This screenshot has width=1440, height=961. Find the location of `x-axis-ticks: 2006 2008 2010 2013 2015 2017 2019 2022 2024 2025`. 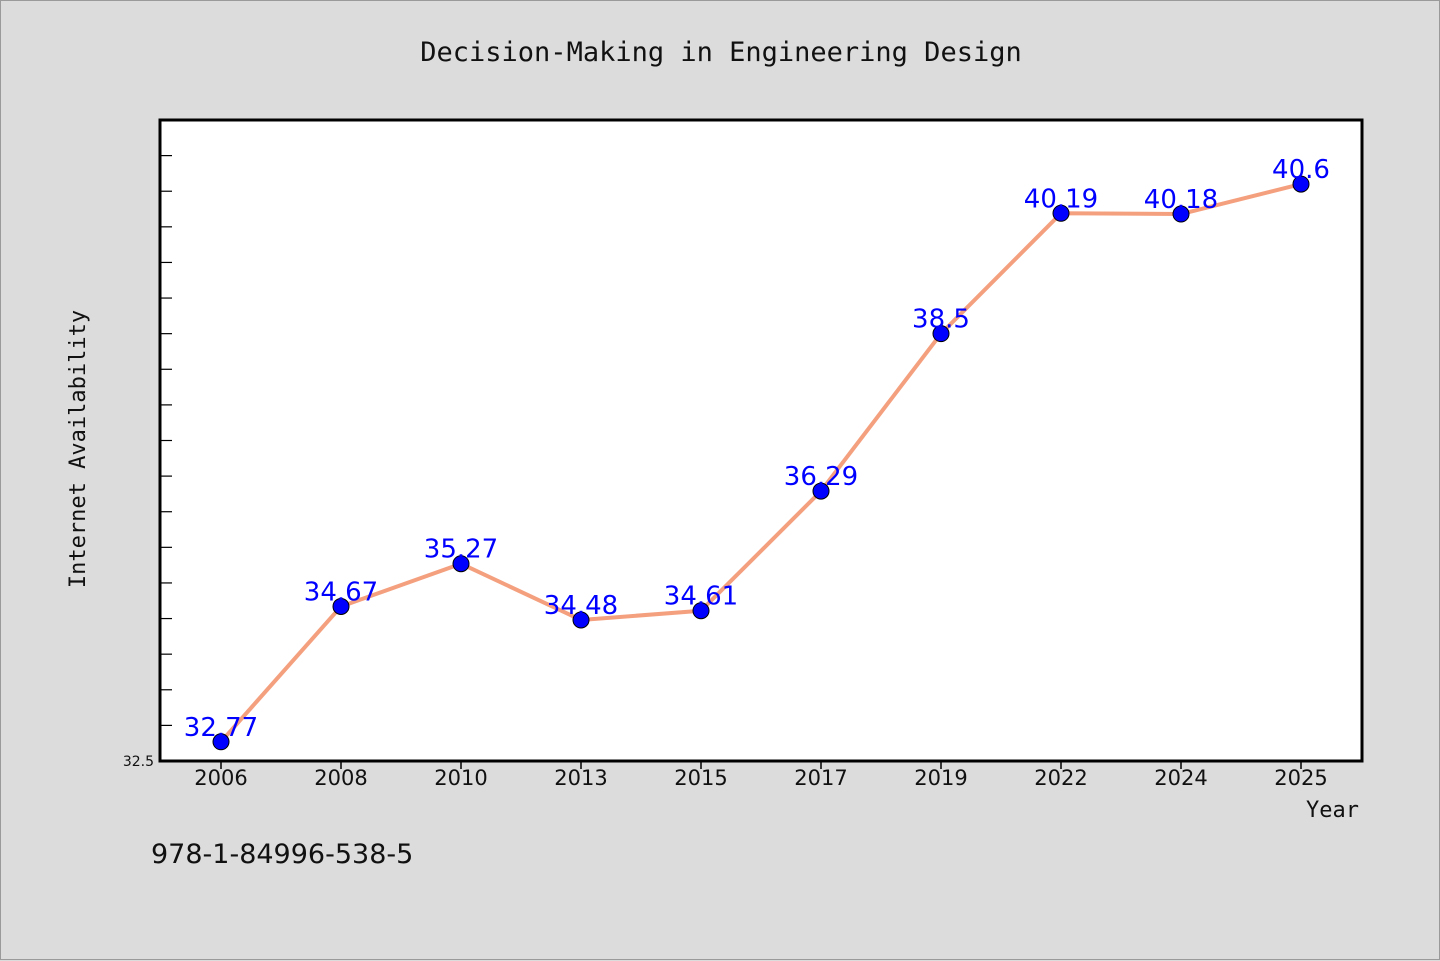

x-axis-ticks: 2006 2008 2010 2013 2015 2017 2019 2022 2024 2025 is located at coordinates (761, 775).